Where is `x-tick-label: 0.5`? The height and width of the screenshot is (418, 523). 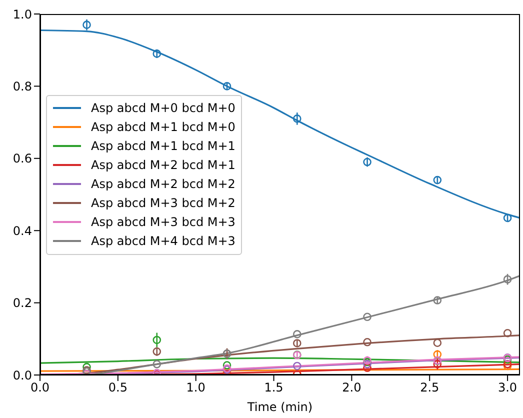
x-tick-label: 0.5 is located at coordinates (118, 387).